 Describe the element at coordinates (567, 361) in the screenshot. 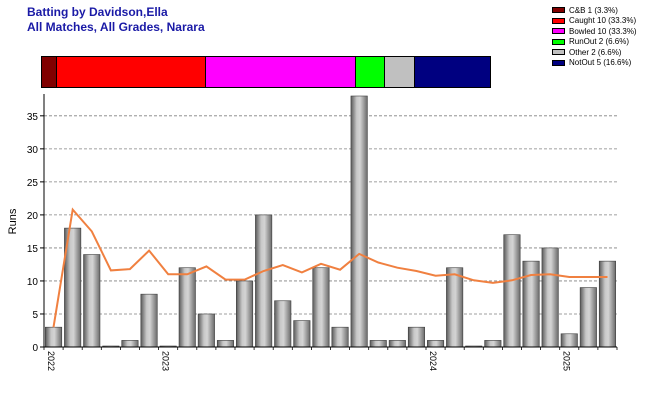

I see `x-tick-label: 2025` at that location.